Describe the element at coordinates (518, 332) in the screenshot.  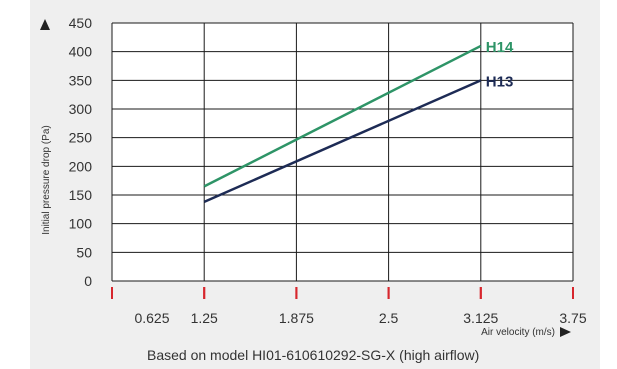
I see `x-axis-label: Air velocity (m/s)` at that location.